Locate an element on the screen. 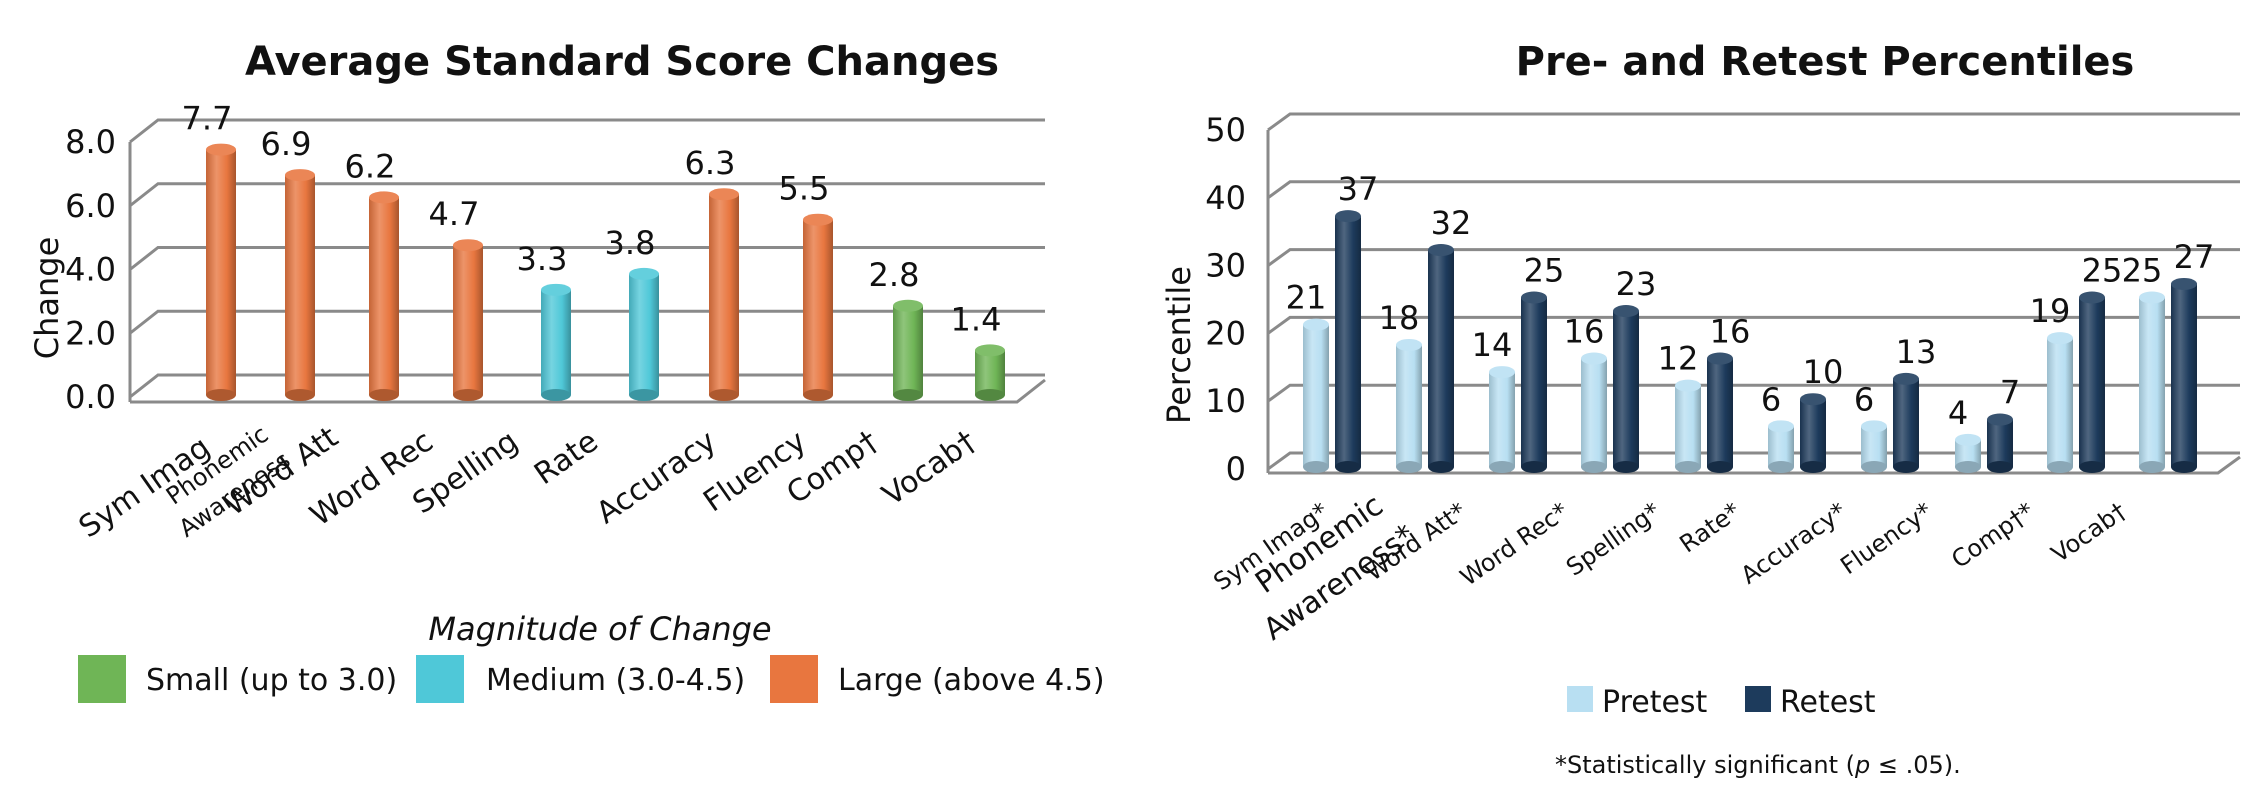  legend-item-large: Large (above 4.5) is located at coordinates (937, 679).